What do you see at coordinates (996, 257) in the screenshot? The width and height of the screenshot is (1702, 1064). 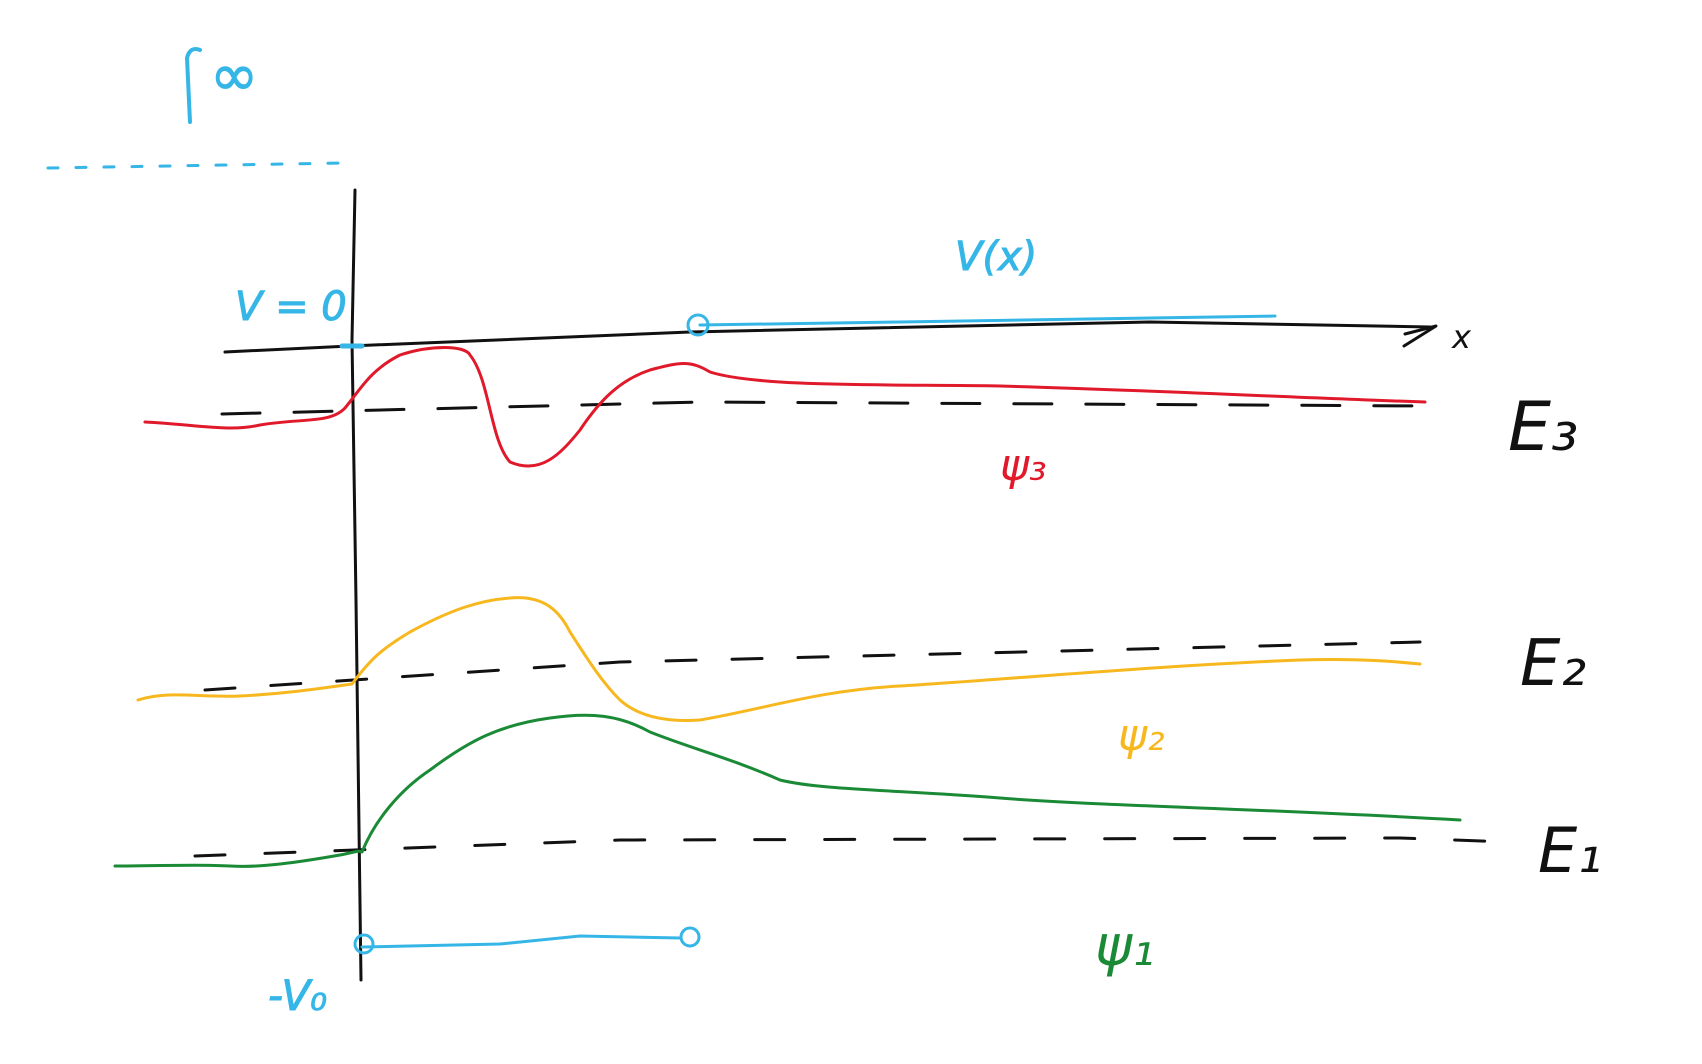 I see `v-of-x-label: V(x)` at bounding box center [996, 257].